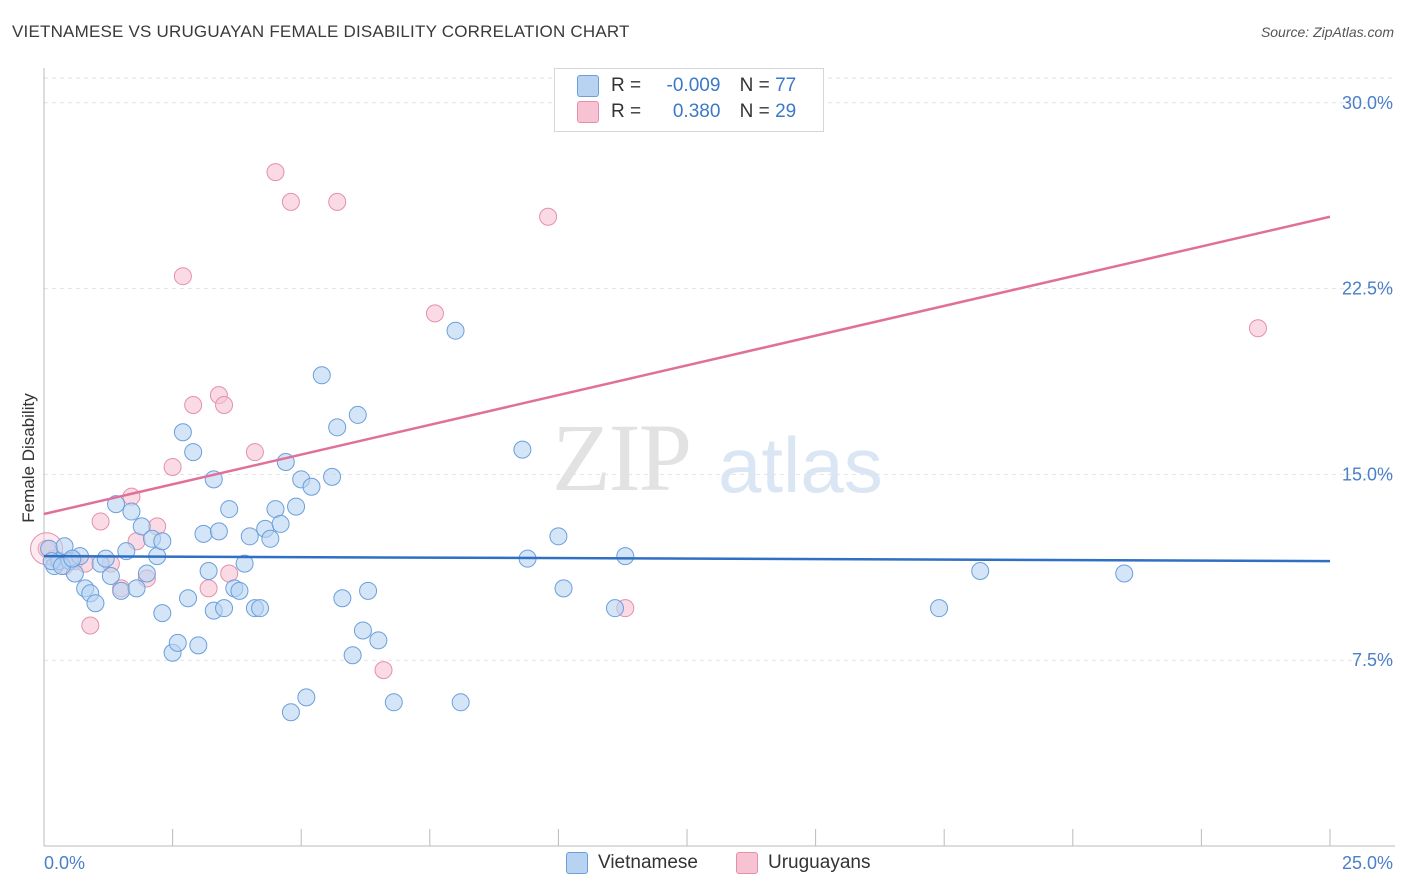 This screenshot has width=1406, height=892. I want to click on y-tick-label: 30.0%, so click(1367, 103).